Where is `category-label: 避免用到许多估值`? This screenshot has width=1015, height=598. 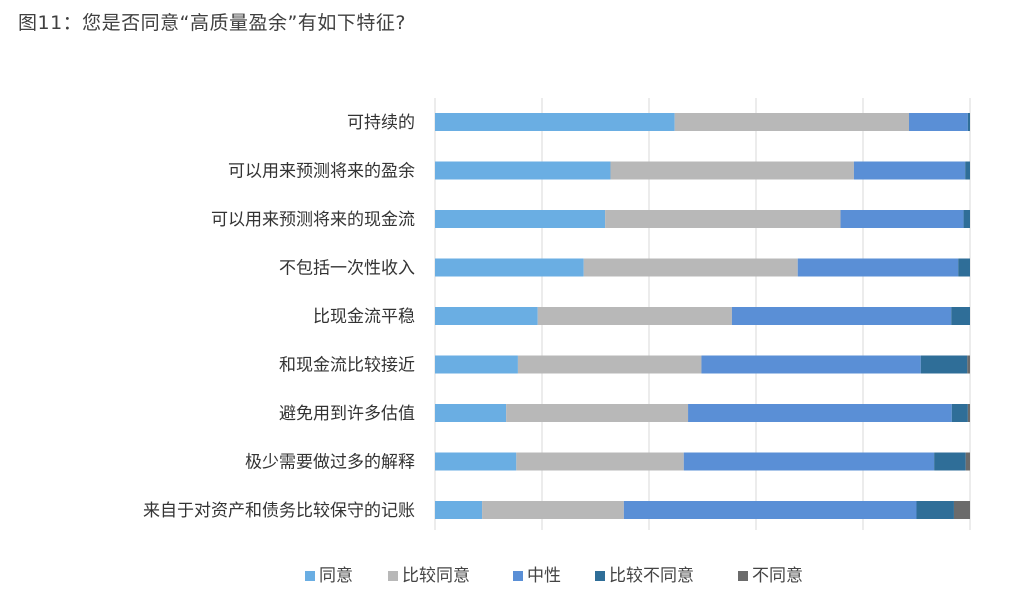
category-label: 避免用到许多估值 is located at coordinates (347, 414).